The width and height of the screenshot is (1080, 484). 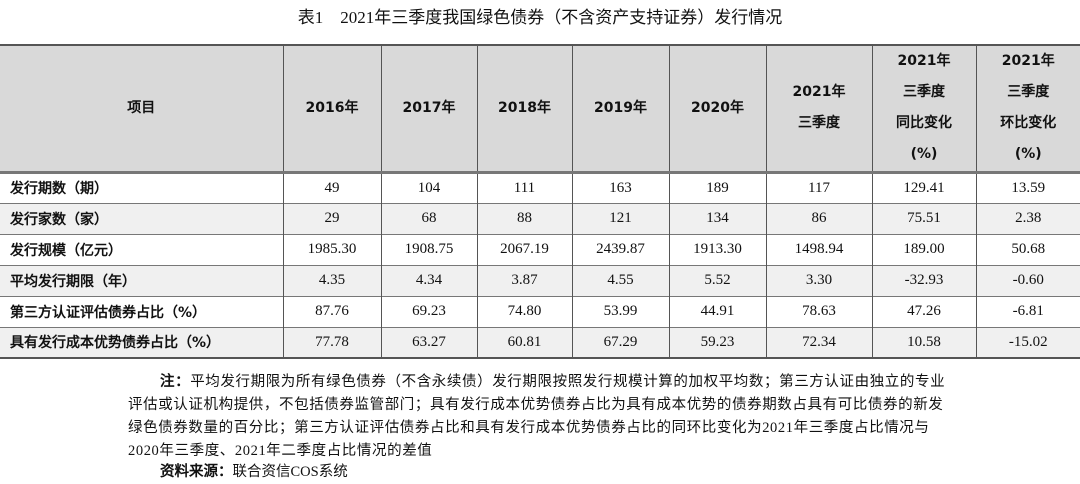 What do you see at coordinates (620, 311) in the screenshot?
I see `table-cell: 53.99` at bounding box center [620, 311].